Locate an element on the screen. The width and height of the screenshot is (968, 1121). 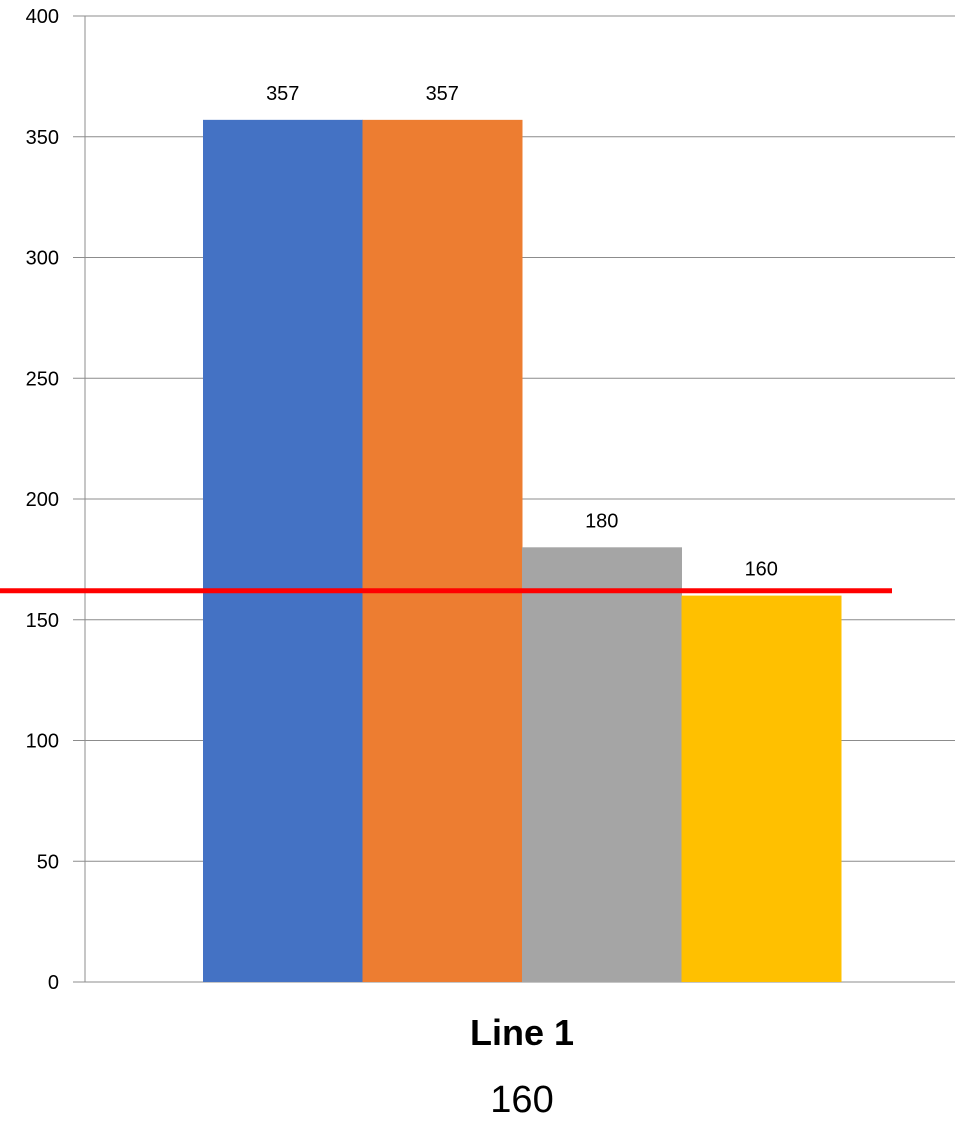
y-tick-label: 200 is located at coordinates (42, 500).